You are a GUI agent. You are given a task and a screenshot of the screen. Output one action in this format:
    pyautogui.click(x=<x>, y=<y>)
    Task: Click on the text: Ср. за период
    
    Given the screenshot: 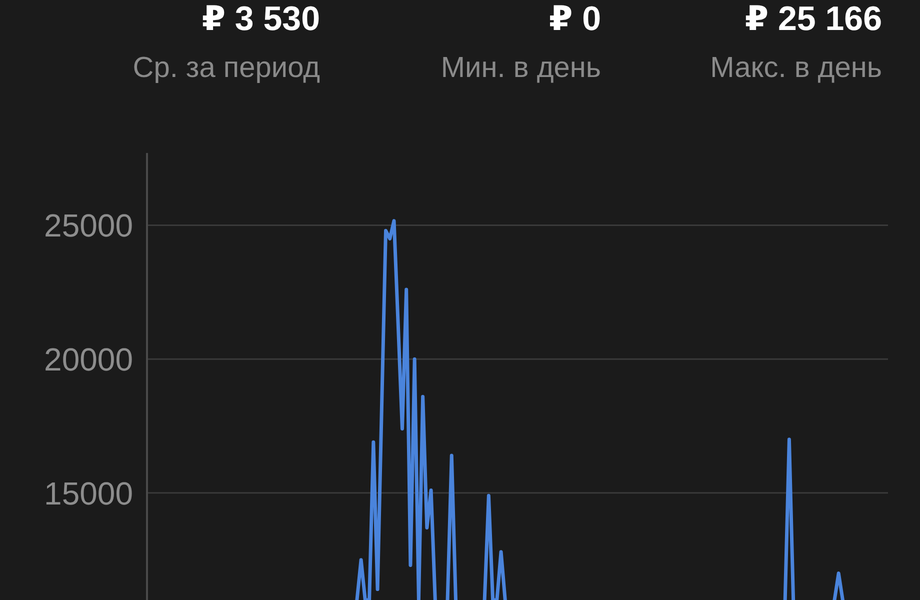 What is the action you would take?
    pyautogui.click(x=226, y=68)
    